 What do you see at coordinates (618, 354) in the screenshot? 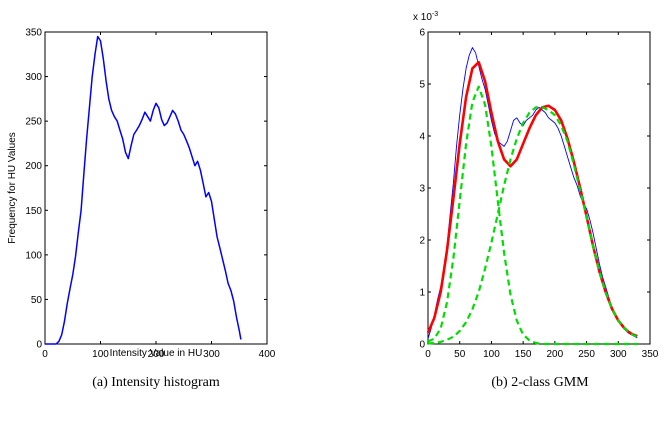
I see `chart-b-xtick-label: 300` at bounding box center [618, 354].